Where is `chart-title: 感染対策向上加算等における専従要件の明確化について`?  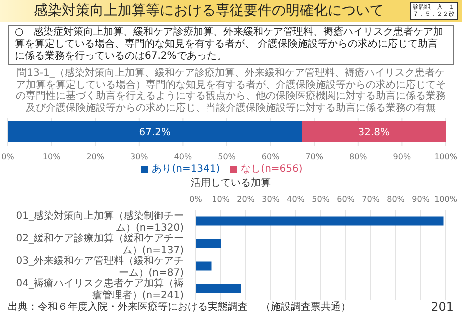 chart-title: 感染対策向上加算等における専従要件の明確化について is located at coordinates (209, 11).